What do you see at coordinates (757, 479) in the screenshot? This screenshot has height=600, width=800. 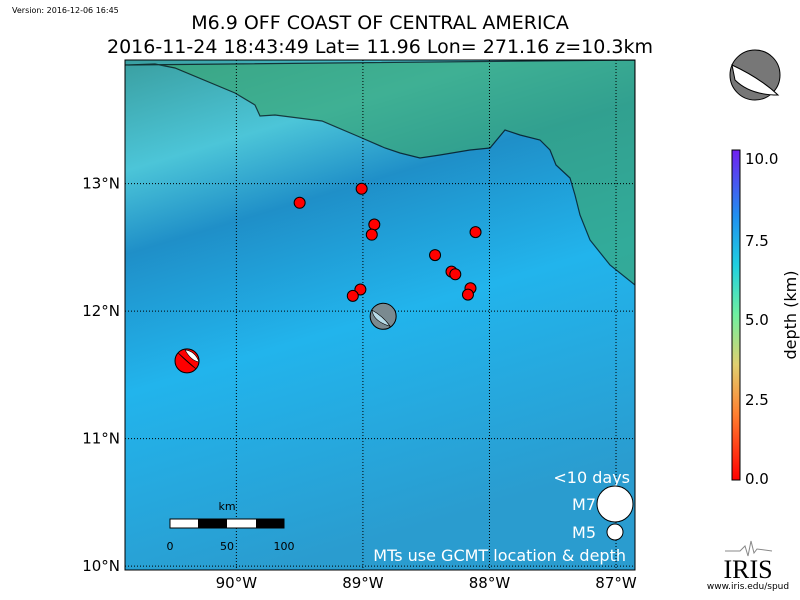 I see `svg-text: 0.0` at bounding box center [757, 479].